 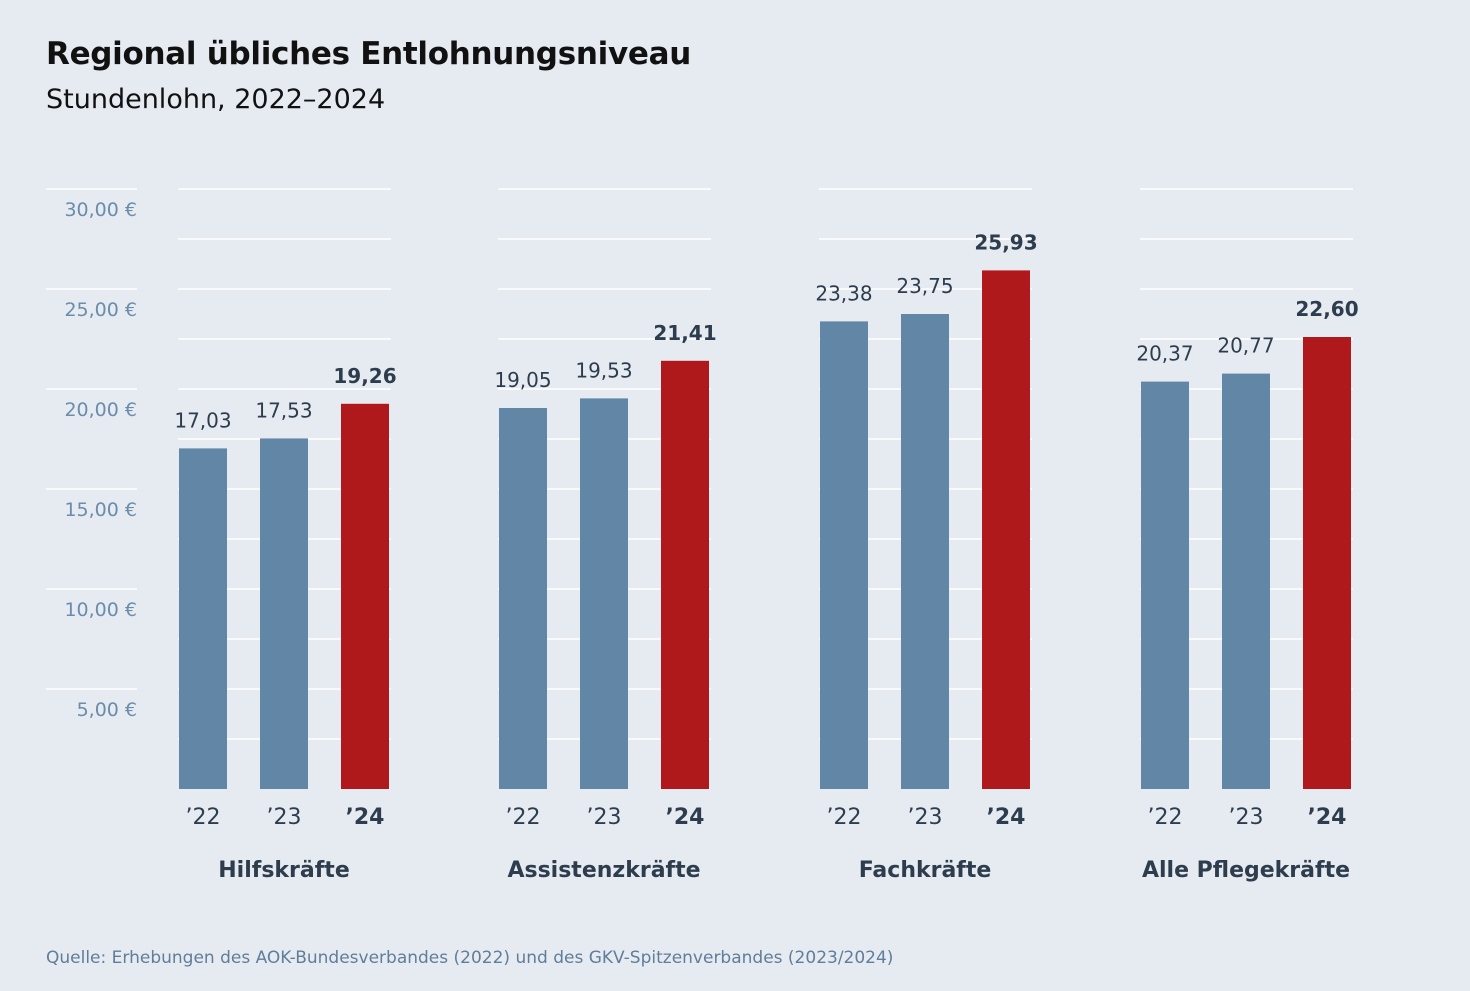 What do you see at coordinates (100, 210) in the screenshot?
I see `y-tick-label: 30,00 €` at bounding box center [100, 210].